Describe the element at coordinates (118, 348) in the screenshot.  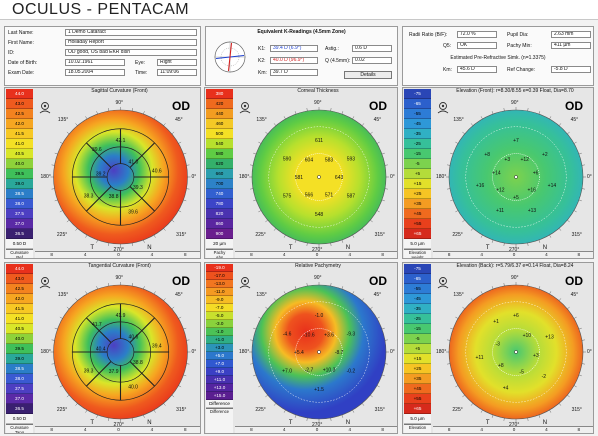
I see `topography-map: 41.9 40.6 39.4 38.8 40.0 37.9 39.3 40.4 41.7` at that location.